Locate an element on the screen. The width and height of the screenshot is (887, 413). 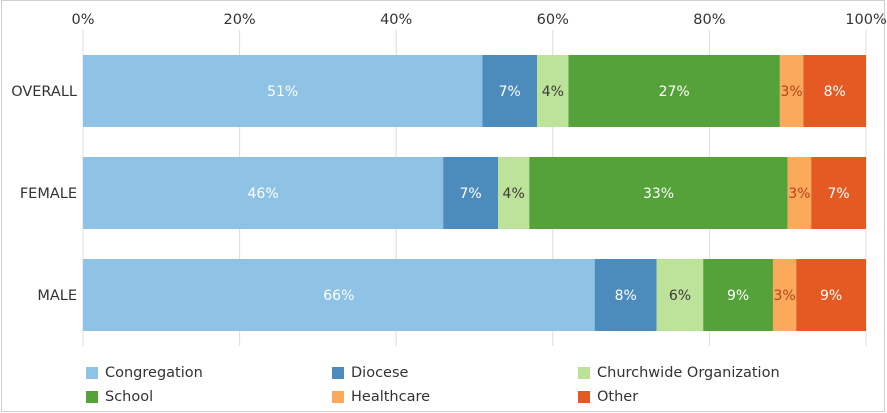
legend-label: Healthcare is located at coordinates (391, 397).